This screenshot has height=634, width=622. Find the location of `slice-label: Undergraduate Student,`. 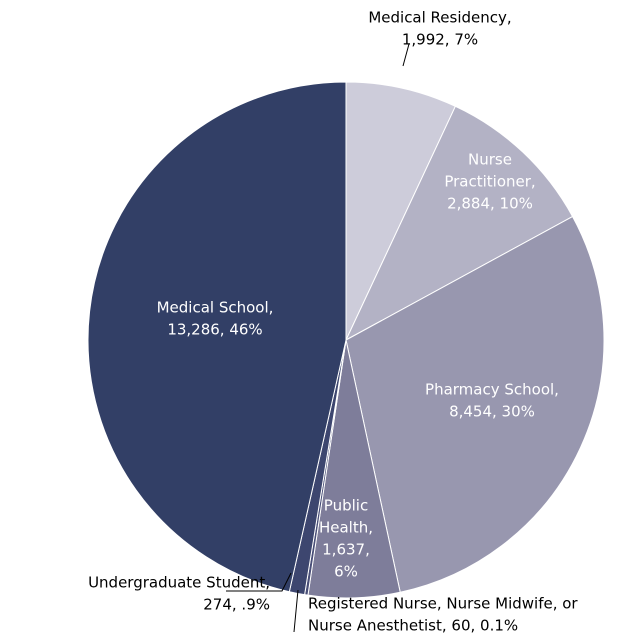

slice-label: Undergraduate Student, is located at coordinates (179, 583).